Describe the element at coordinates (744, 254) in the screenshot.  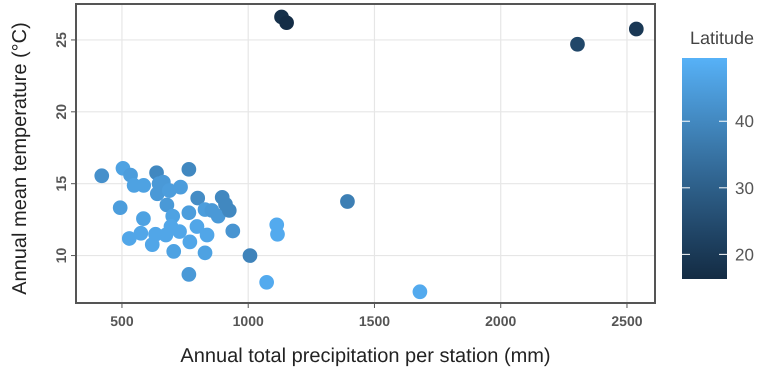
I see `color-bar-label: 20` at that location.